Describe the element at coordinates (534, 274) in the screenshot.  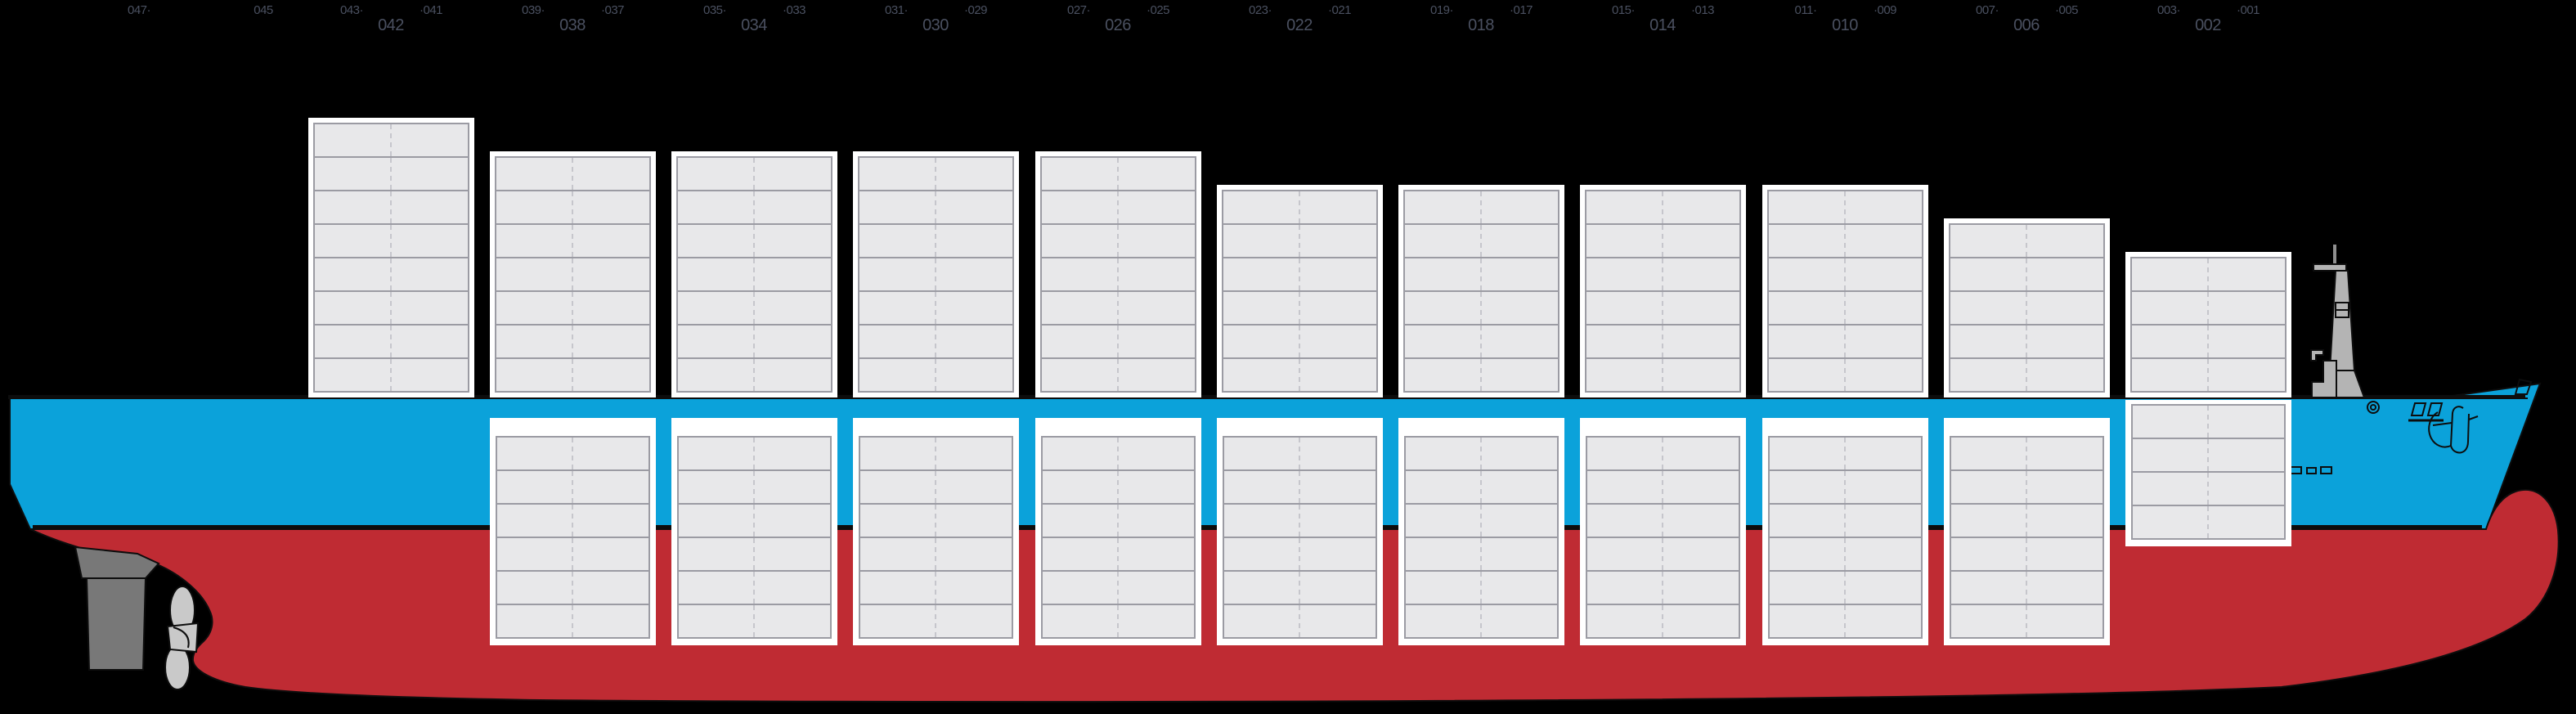
I see `slot-bay-038-above-deck-aft` at that location.